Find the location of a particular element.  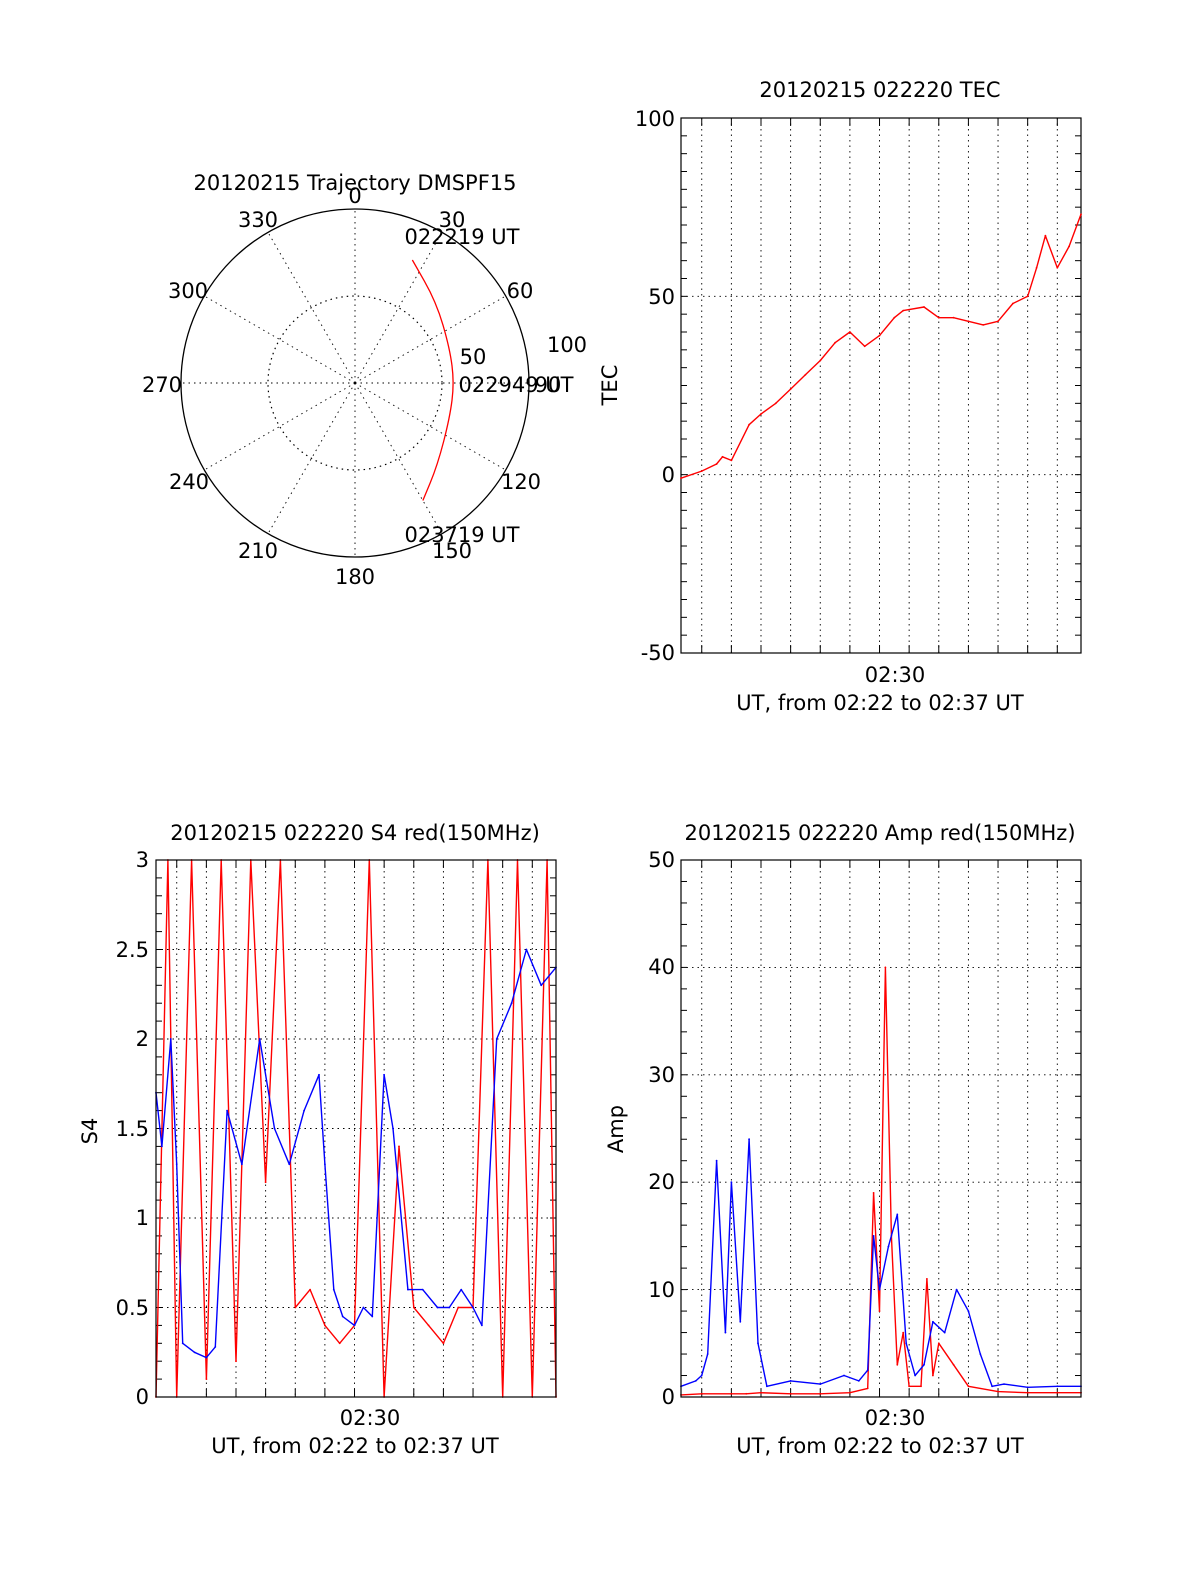

tec-ytick-100: 100 is located at coordinates (655, 119).